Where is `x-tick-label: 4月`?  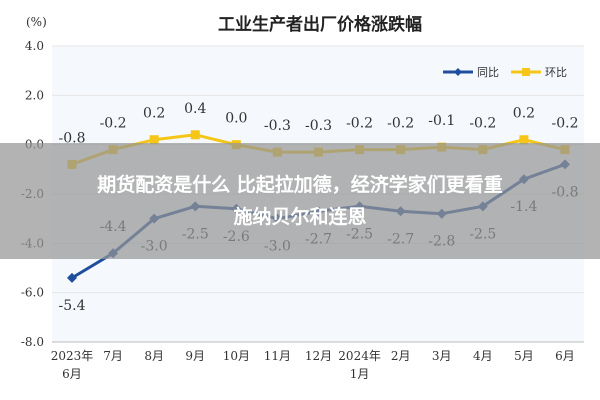 x-tick-label: 4月 is located at coordinates (483, 356).